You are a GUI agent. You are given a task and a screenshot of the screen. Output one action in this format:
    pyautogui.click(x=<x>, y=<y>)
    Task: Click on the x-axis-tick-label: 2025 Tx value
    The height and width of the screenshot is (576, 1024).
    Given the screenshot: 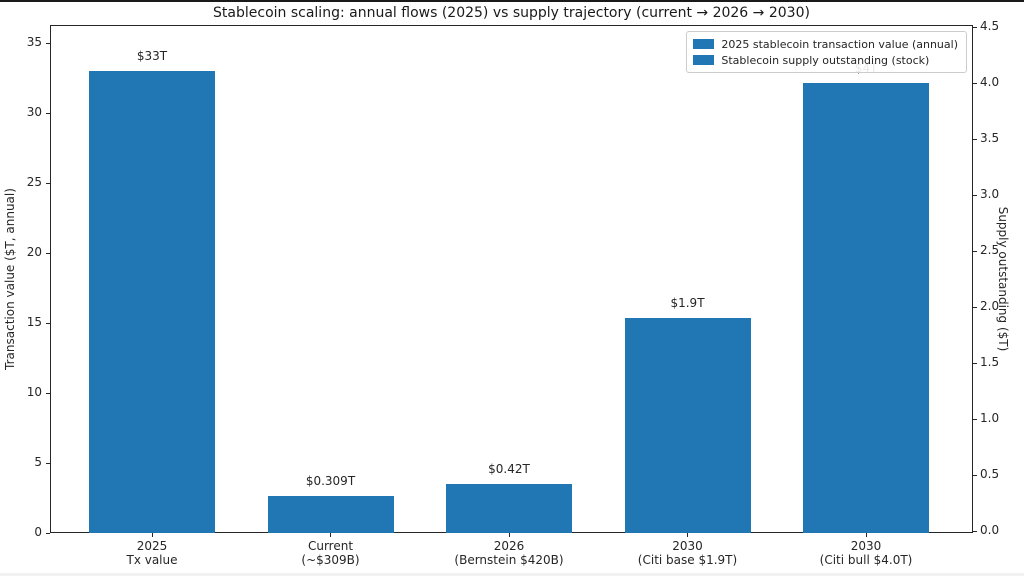 What is the action you would take?
    pyautogui.click(x=152, y=553)
    